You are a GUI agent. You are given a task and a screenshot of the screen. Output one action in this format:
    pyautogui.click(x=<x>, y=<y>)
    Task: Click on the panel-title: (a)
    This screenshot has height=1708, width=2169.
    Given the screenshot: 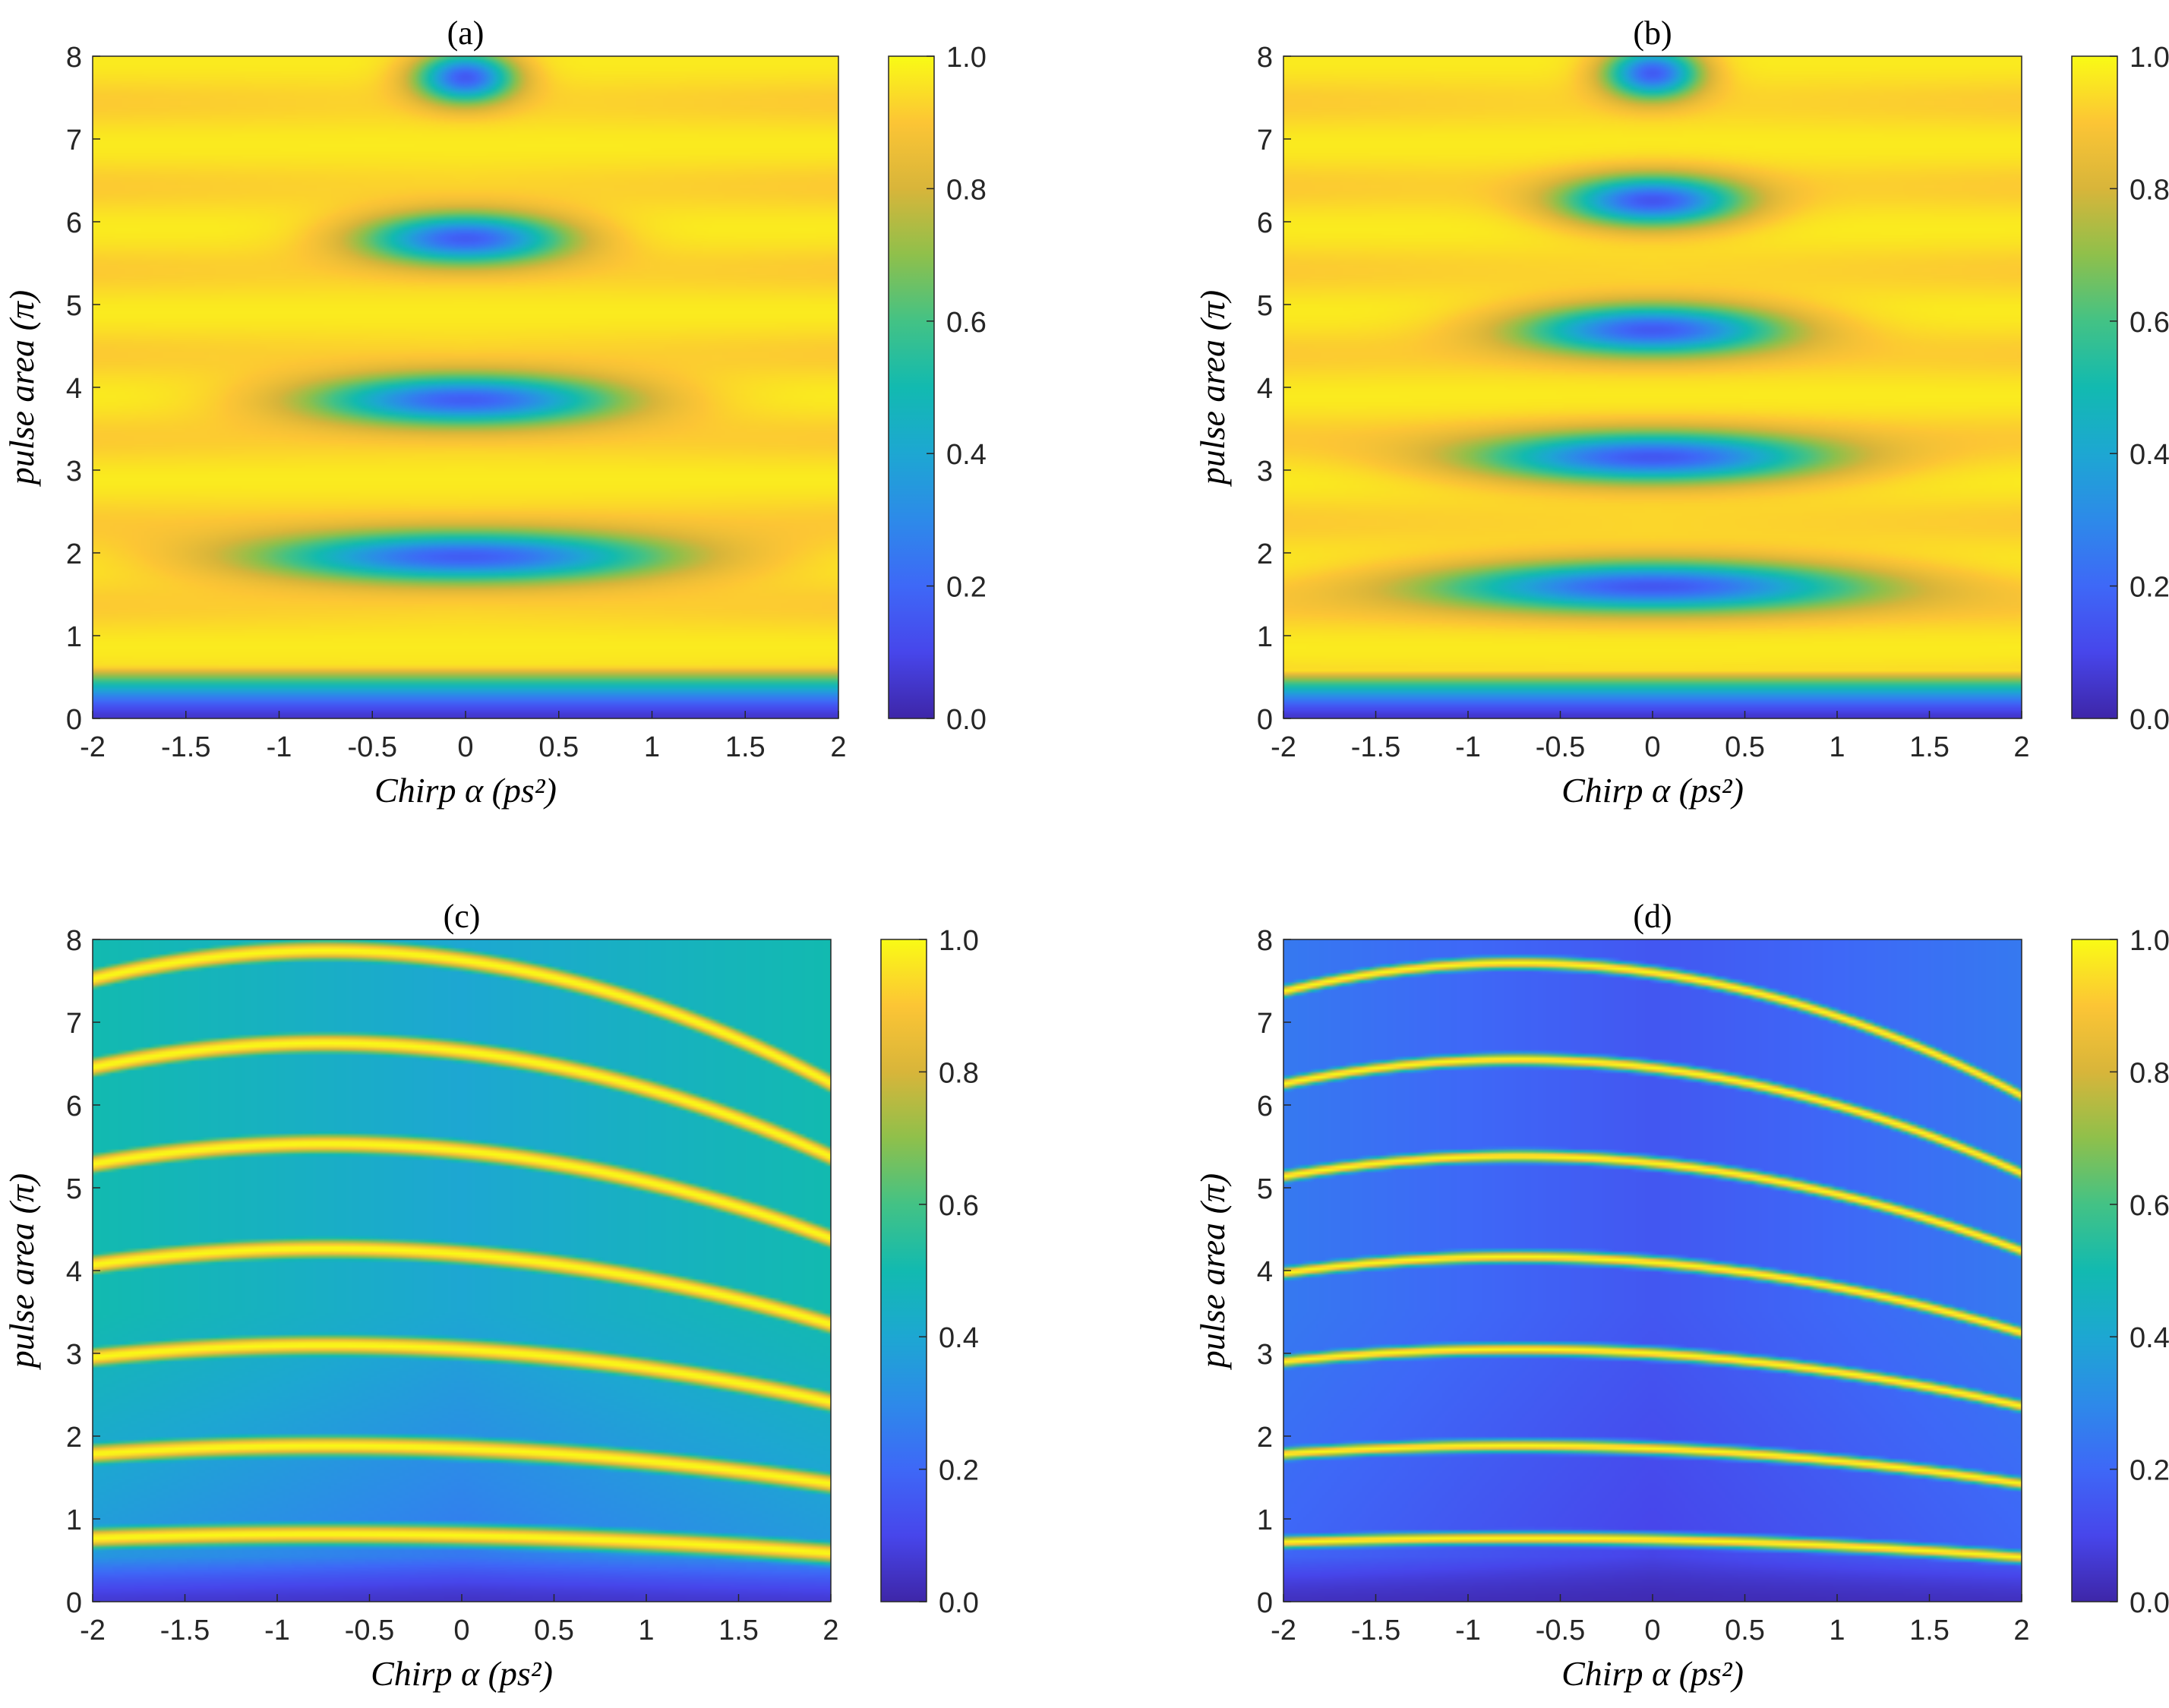 What is the action you would take?
    pyautogui.click(x=466, y=33)
    